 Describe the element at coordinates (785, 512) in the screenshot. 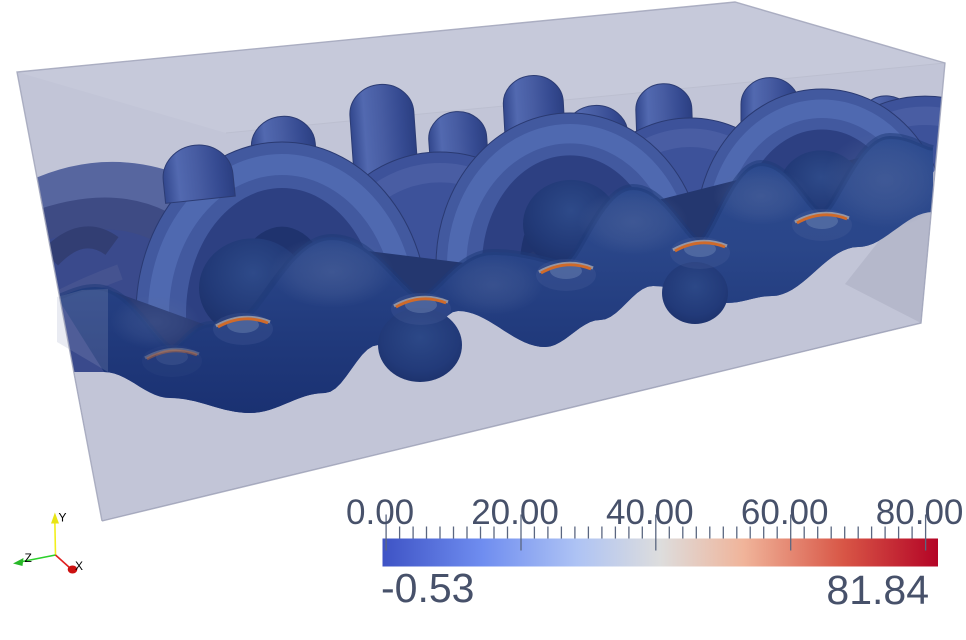

I see `svg-text: 60.00` at that location.